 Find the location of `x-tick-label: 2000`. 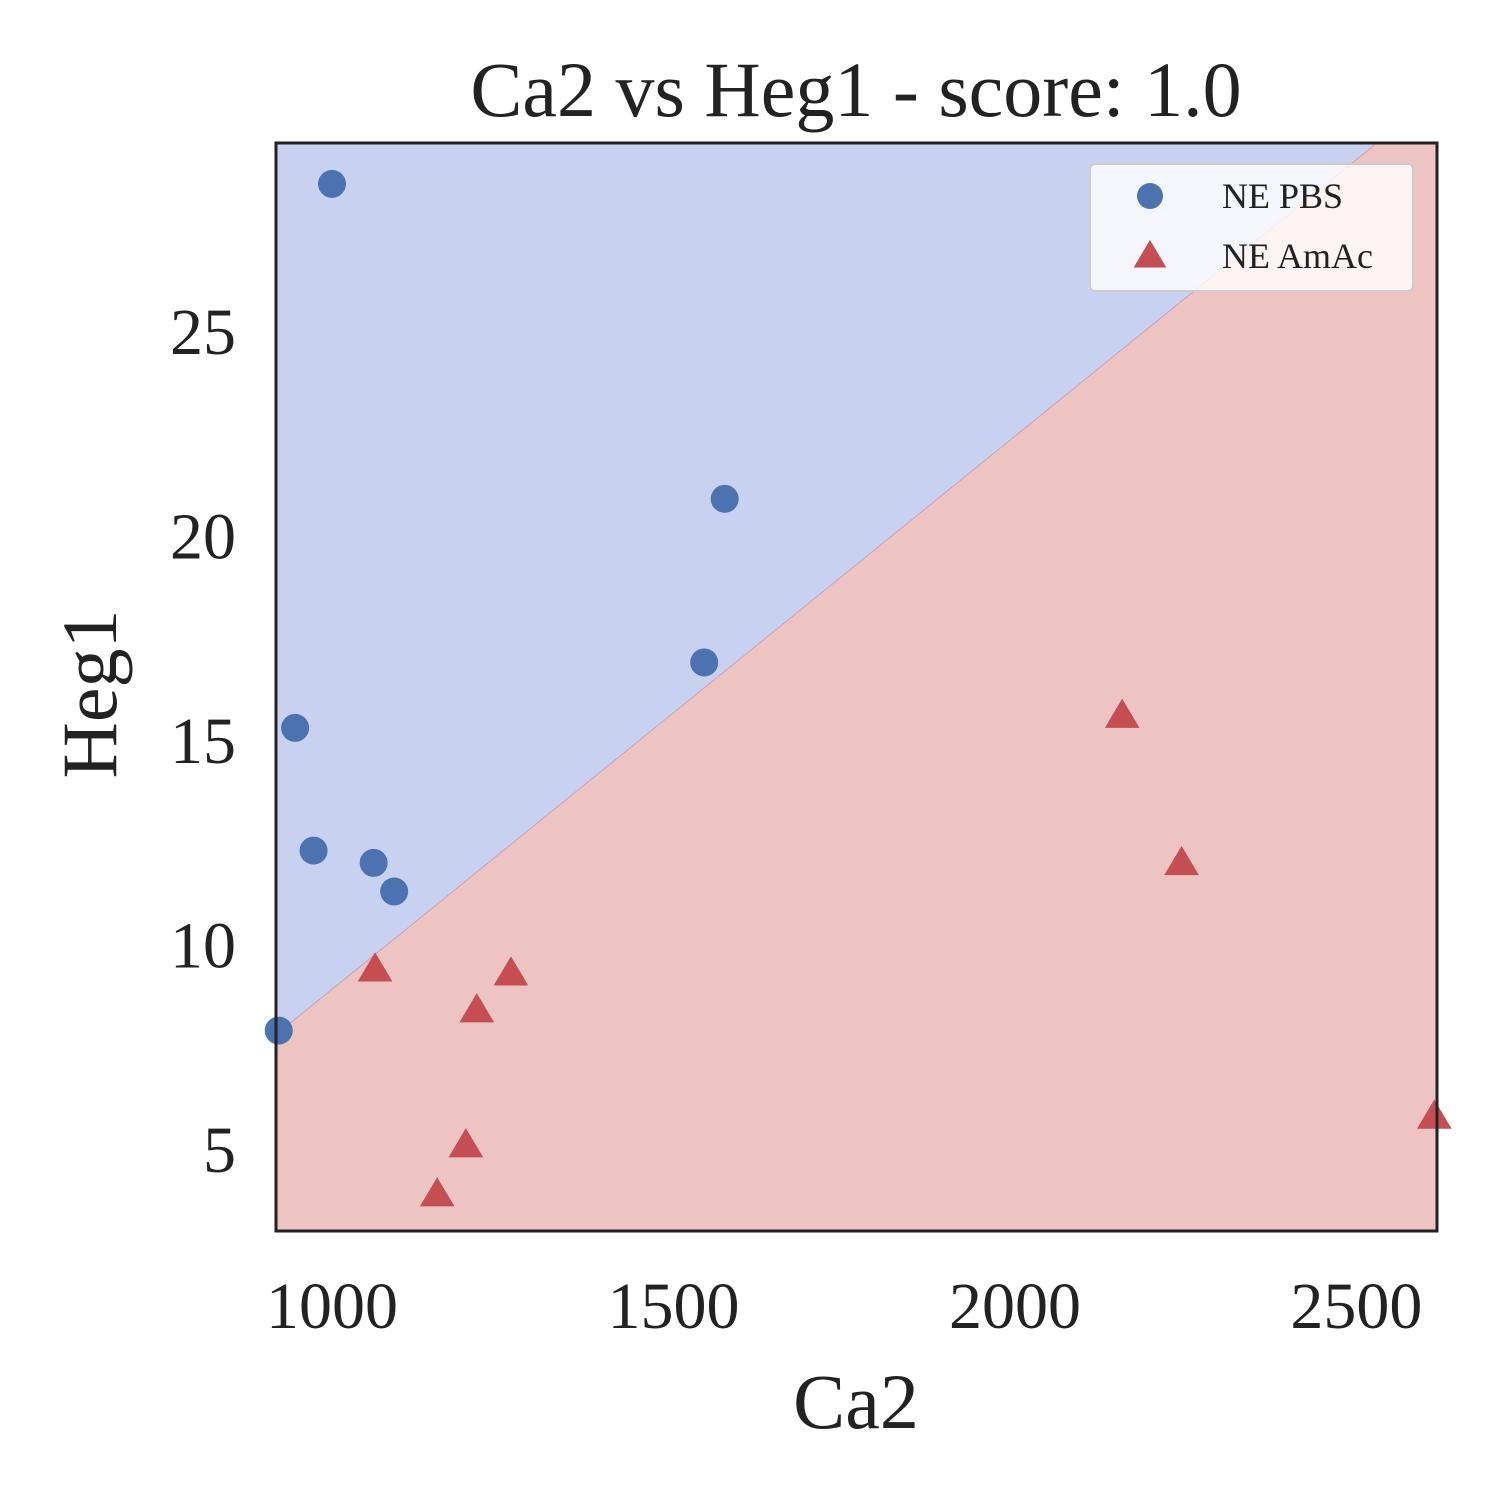

x-tick-label: 2000 is located at coordinates (1015, 1306).